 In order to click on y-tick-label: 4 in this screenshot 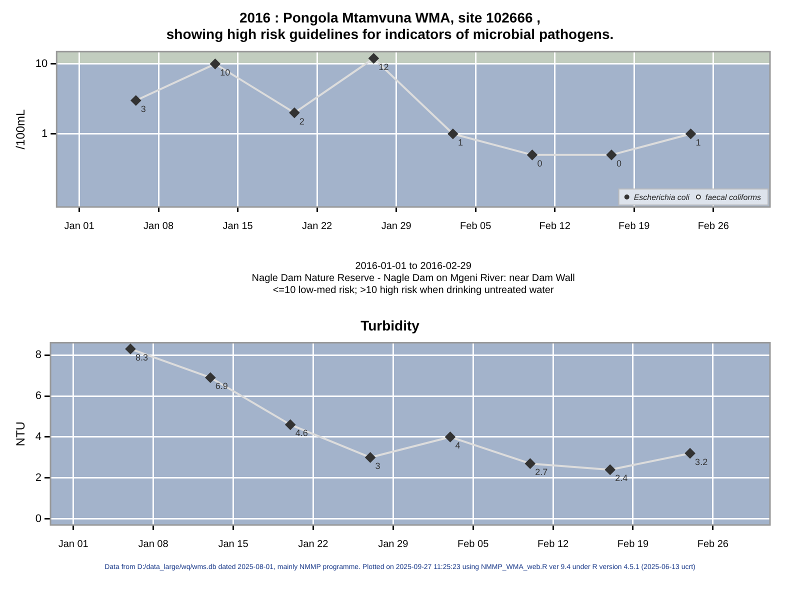, I will do `click(38, 437)`.